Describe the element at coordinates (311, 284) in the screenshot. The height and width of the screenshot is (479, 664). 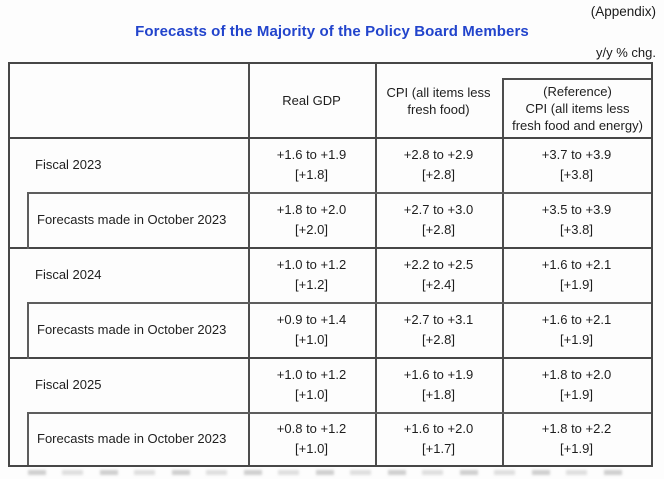
I see `forecast-median: [+1.2]` at that location.